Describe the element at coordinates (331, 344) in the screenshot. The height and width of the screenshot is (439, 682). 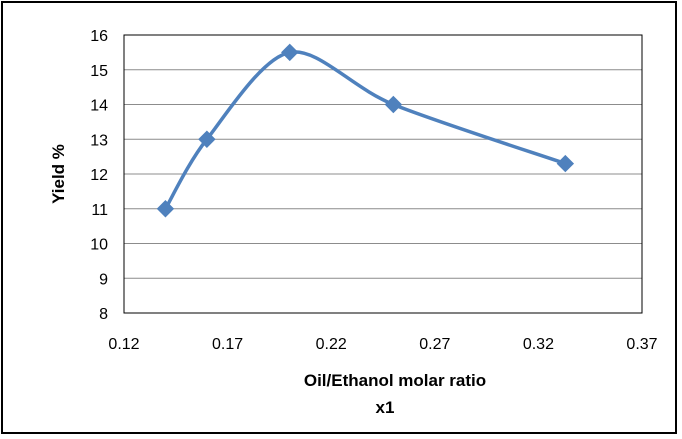
I see `x-tick-label: 0.22` at that location.